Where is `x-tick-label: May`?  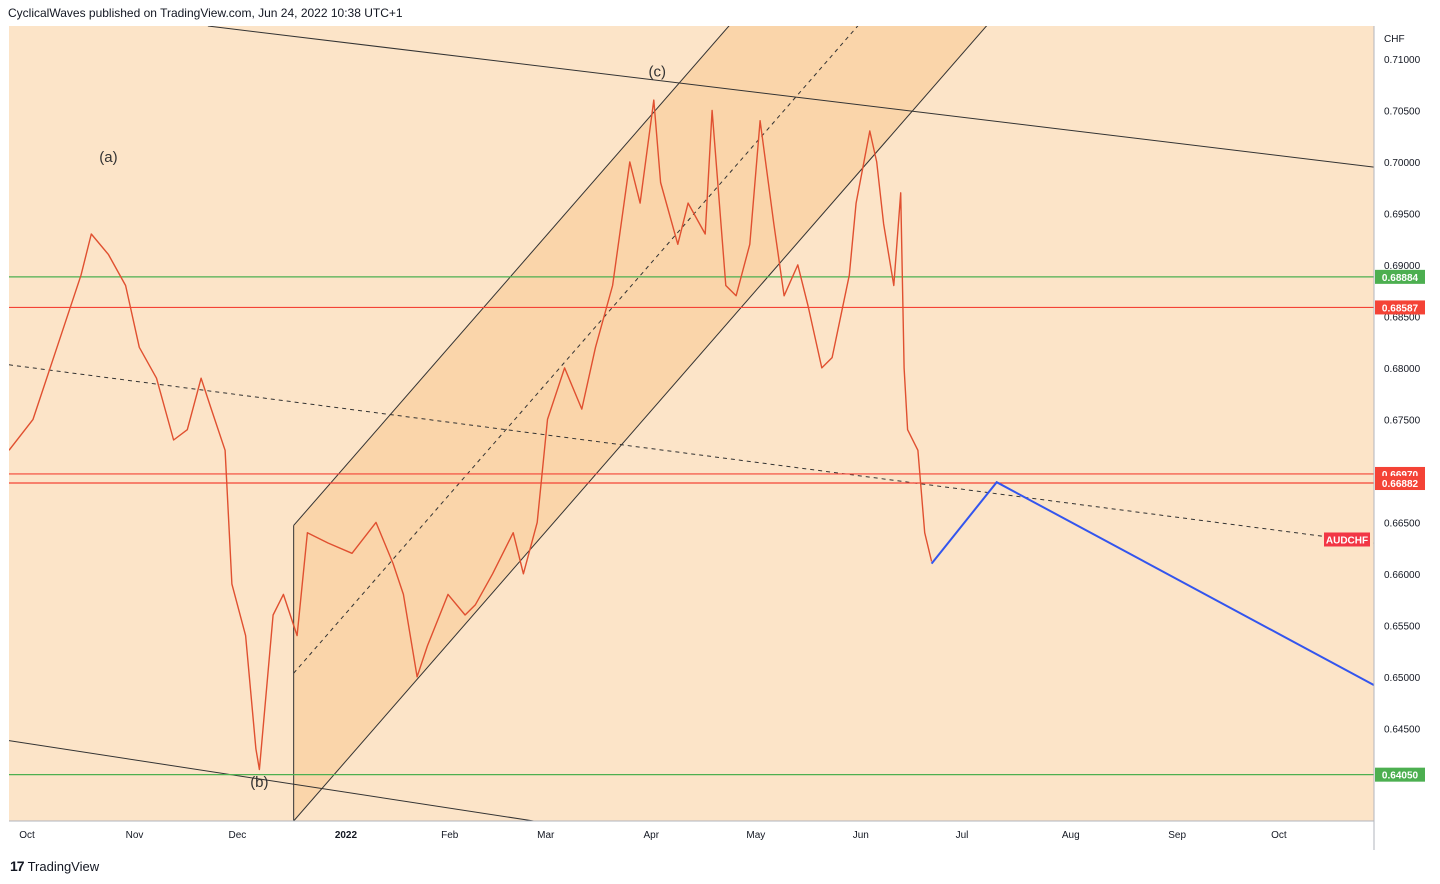
x-tick-label: May is located at coordinates (755, 835).